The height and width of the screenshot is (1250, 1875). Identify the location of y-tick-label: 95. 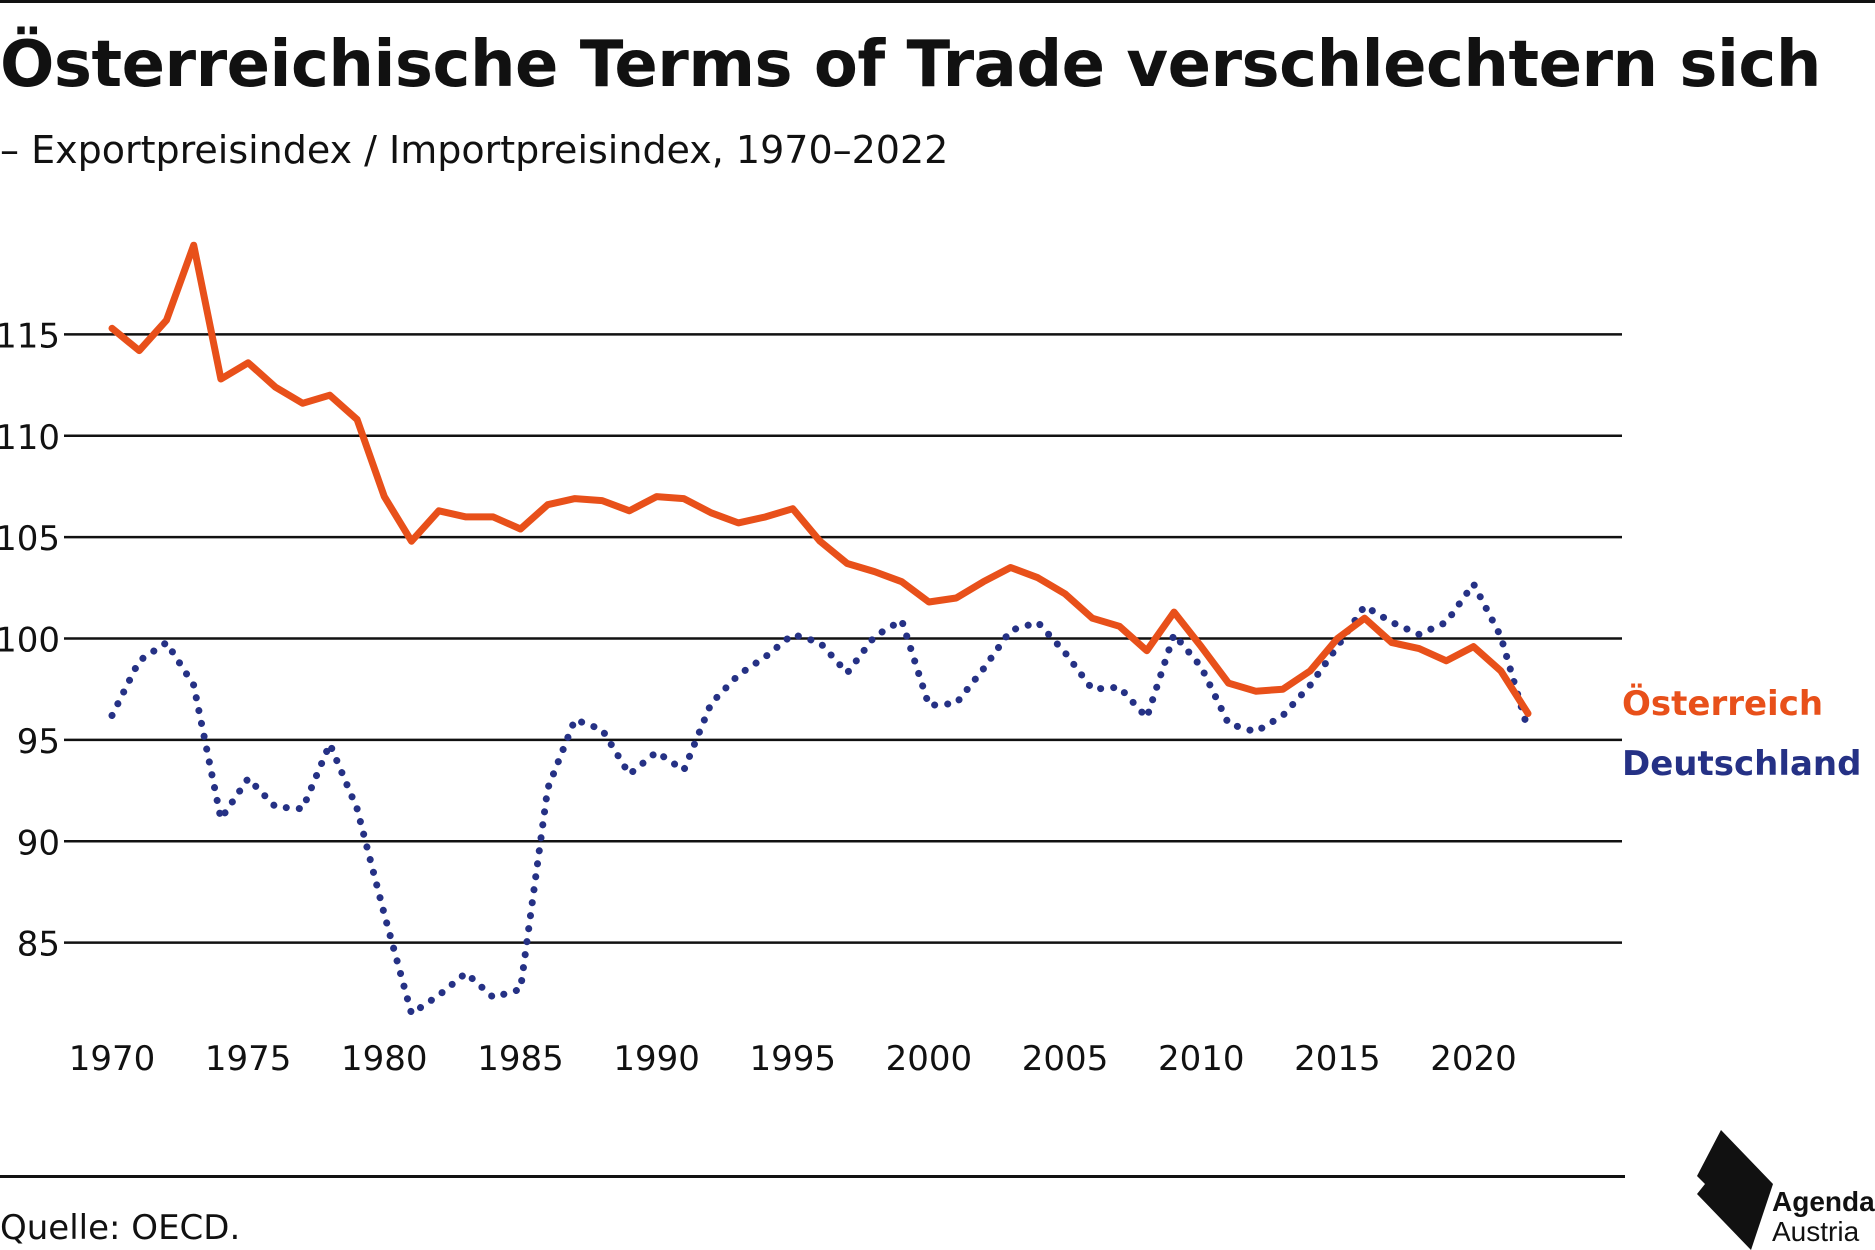
(38, 742).